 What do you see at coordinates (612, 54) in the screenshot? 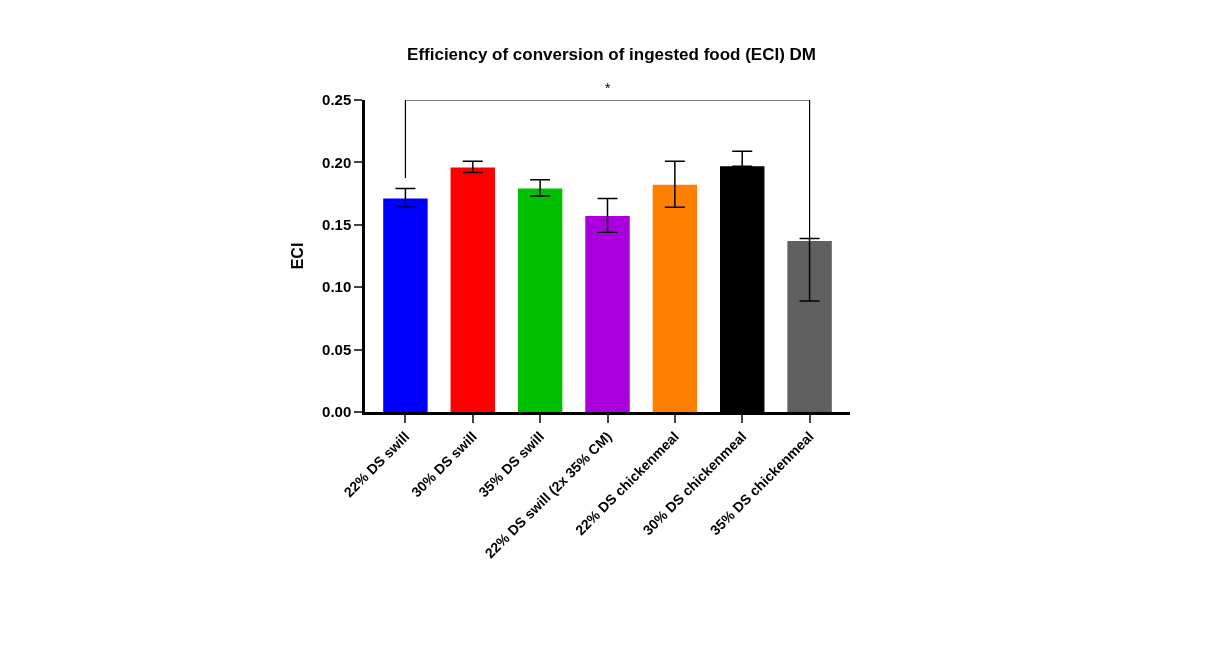
I see `chart-title: Efficiency of conversion of ingested food (ECI) DM` at bounding box center [612, 54].